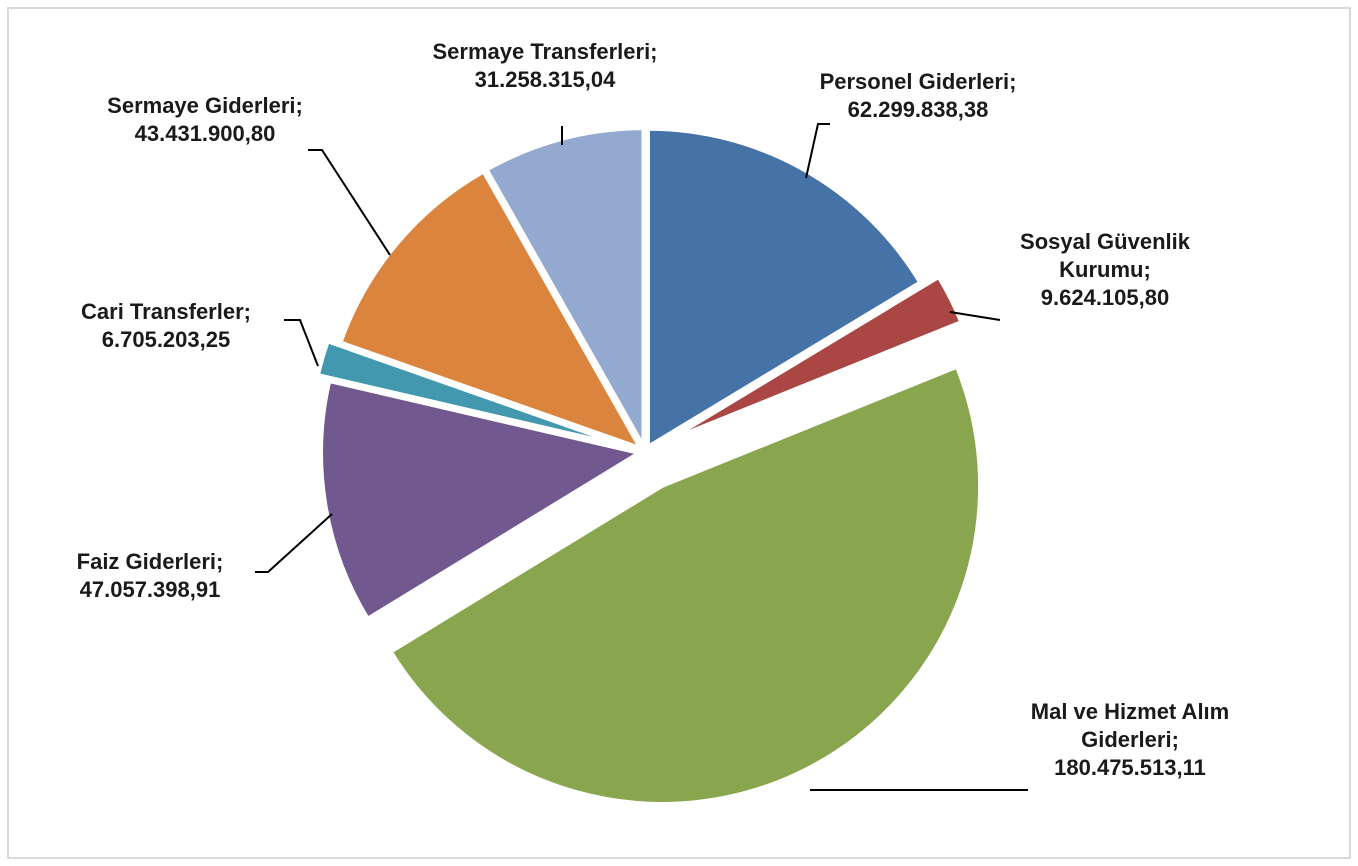 The height and width of the screenshot is (866, 1358). Describe the element at coordinates (1105, 255) in the screenshot. I see `label-category: Sosyal Güvenlik Kurumu;` at that location.